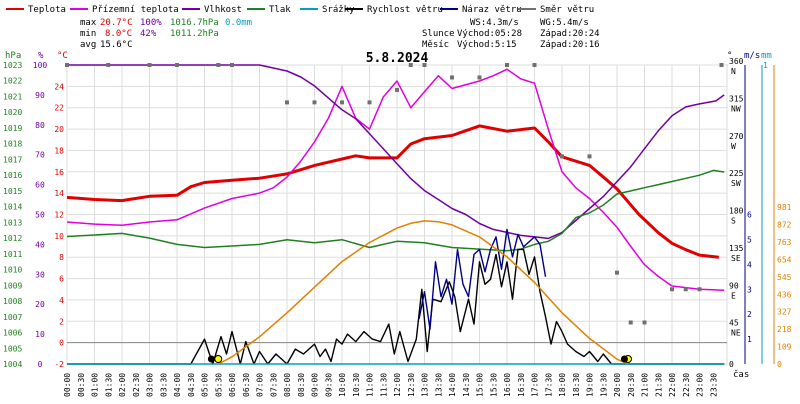  I want to click on stats-max-rain: 0.0mm, so click(238, 23).